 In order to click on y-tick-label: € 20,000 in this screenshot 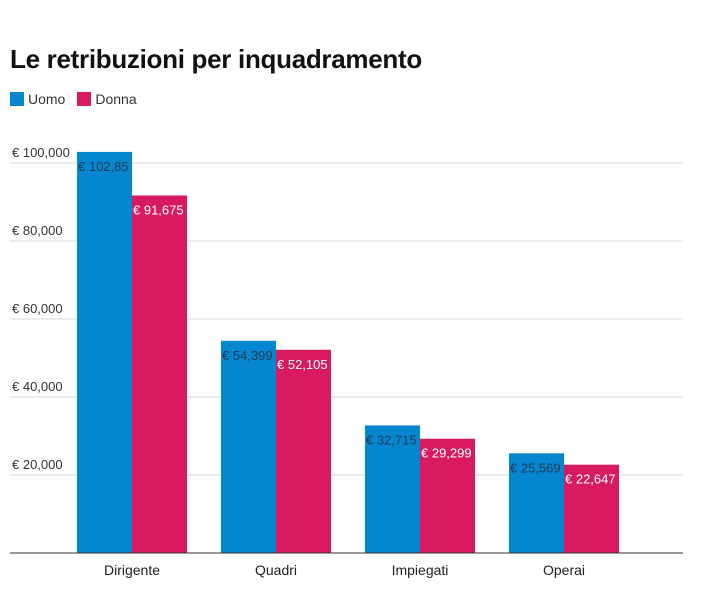, I will do `click(37, 464)`.